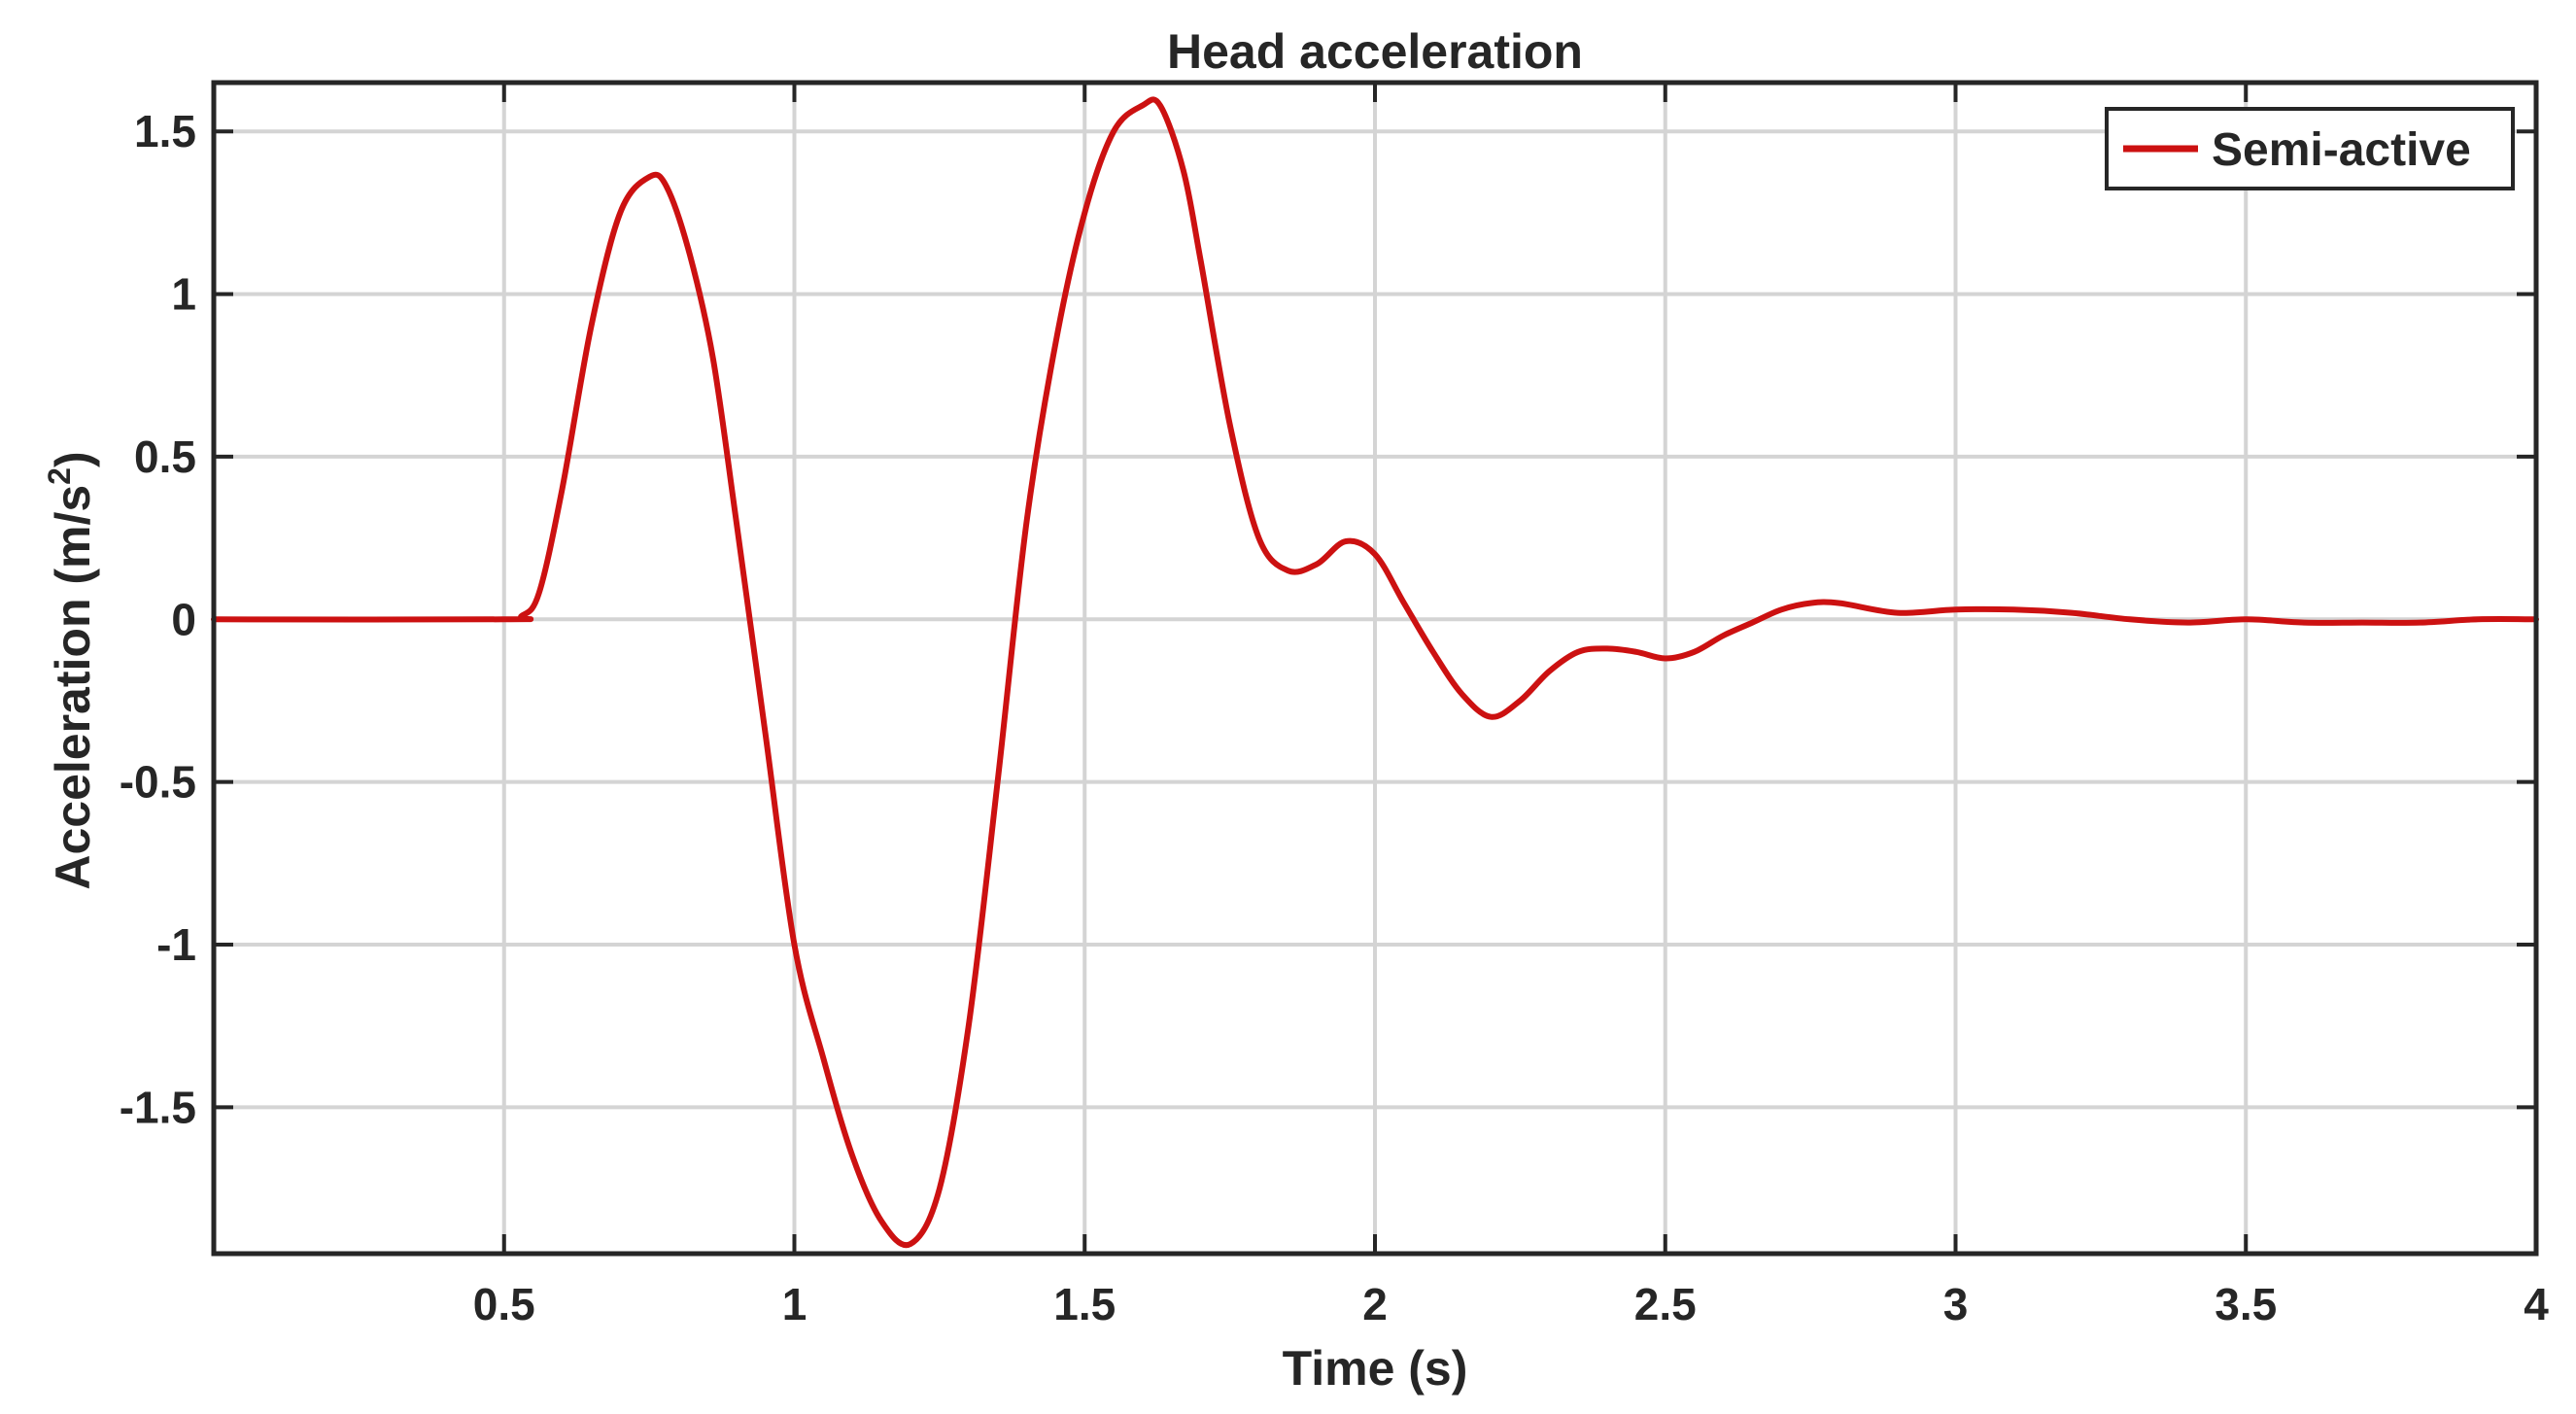 Image resolution: width=2576 pixels, height=1414 pixels. I want to click on y-tick-label: 1.5, so click(165, 131).